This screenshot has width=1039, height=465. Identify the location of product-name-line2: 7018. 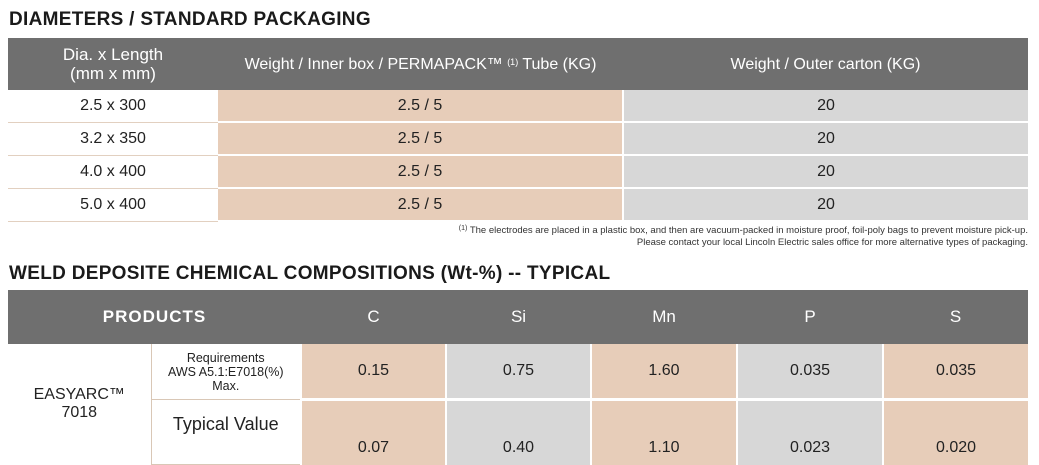
(79, 413).